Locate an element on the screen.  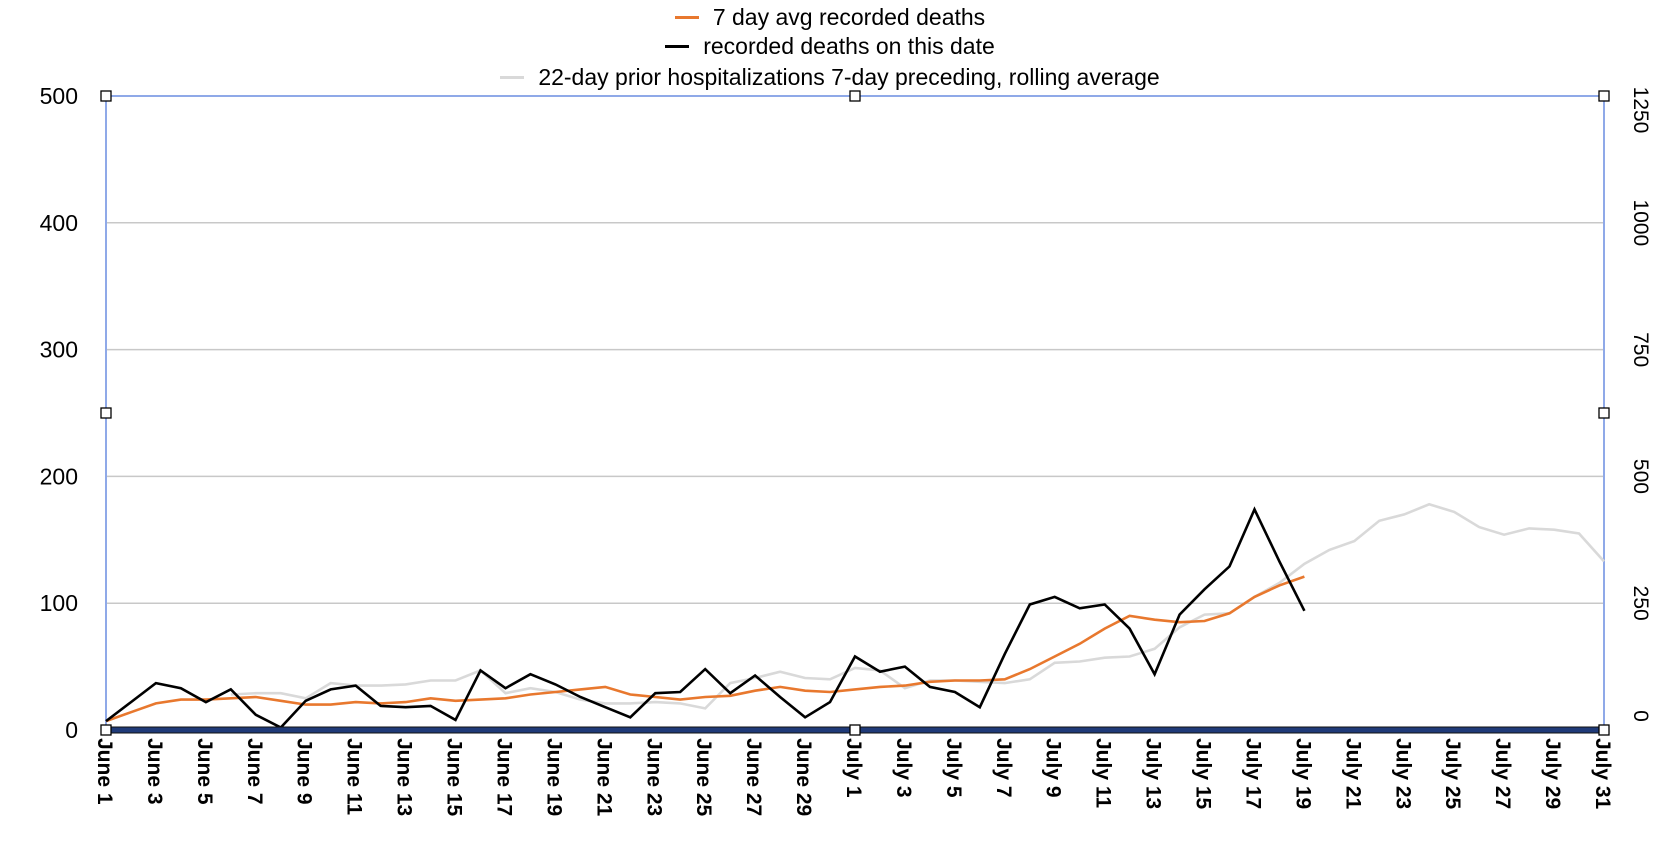
x-tick-label: July 11 is located at coordinates (1103, 773).